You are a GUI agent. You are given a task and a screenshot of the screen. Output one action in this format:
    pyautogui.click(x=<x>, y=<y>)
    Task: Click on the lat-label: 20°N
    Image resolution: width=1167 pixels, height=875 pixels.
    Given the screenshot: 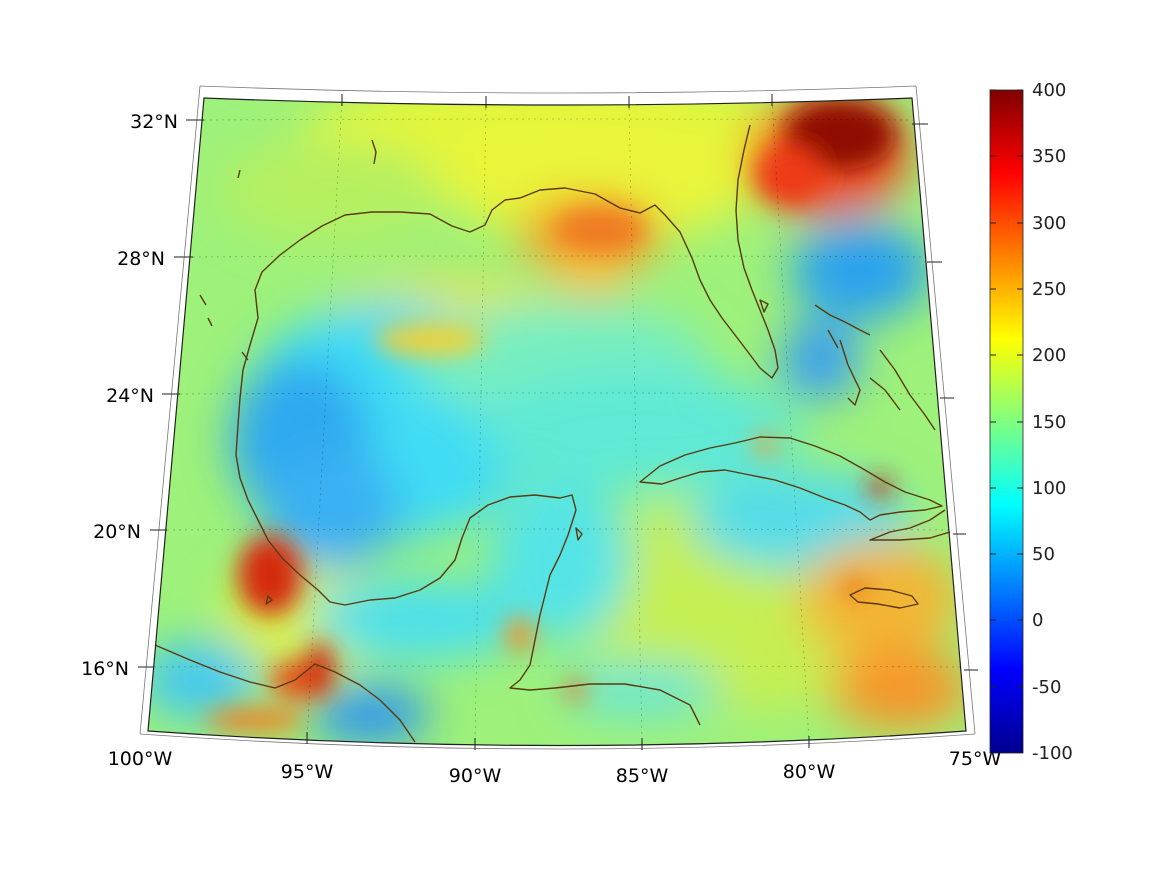 What is the action you would take?
    pyautogui.click(x=117, y=532)
    